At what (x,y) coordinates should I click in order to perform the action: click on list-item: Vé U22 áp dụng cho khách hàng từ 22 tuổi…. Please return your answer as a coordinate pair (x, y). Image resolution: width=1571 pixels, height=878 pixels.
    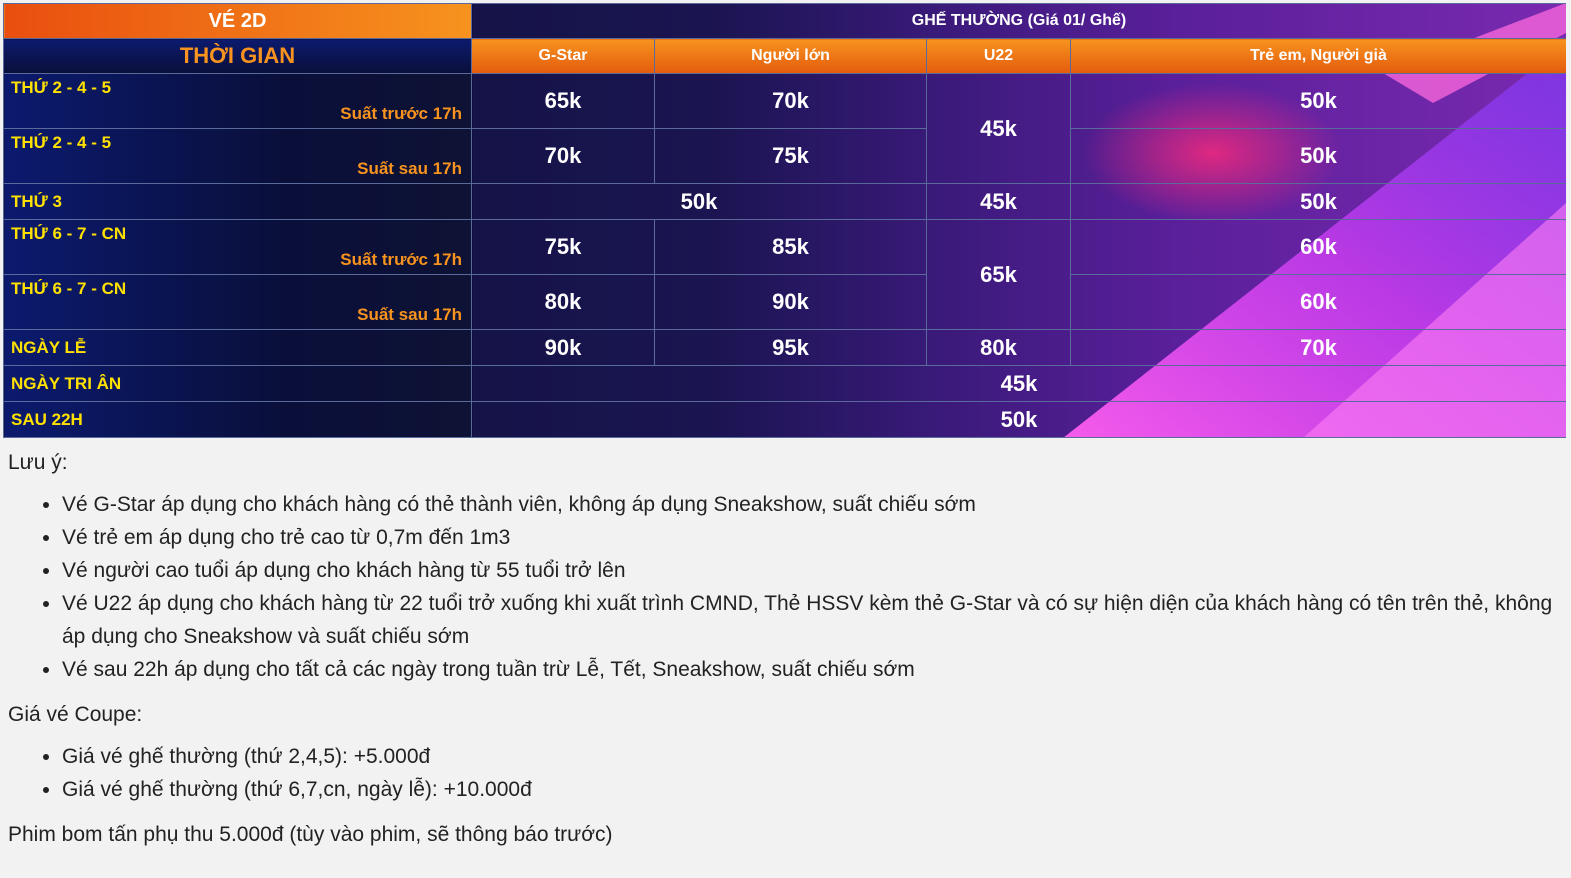
    Looking at the image, I should click on (812, 620).